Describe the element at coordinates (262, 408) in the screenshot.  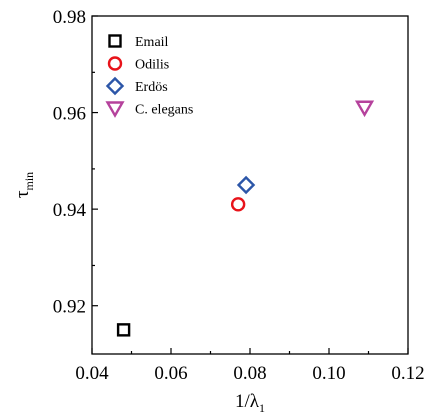
I see `x-axis-title-sub: 1` at that location.